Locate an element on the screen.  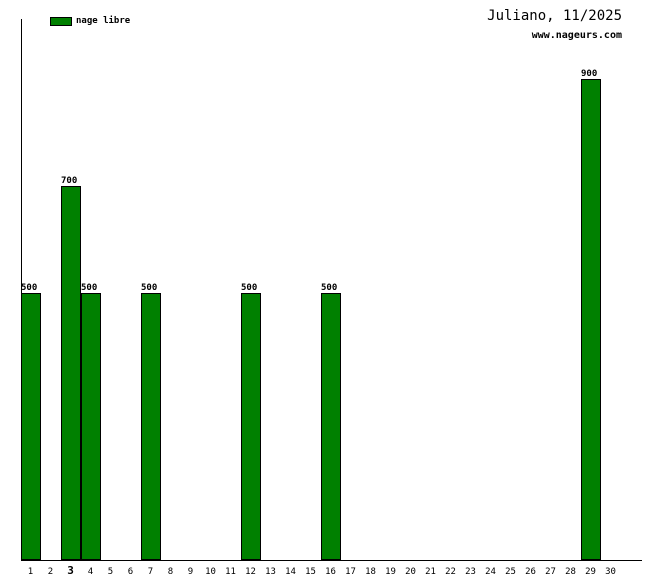
x-tick-label-29: 29 is located at coordinates (590, 572).